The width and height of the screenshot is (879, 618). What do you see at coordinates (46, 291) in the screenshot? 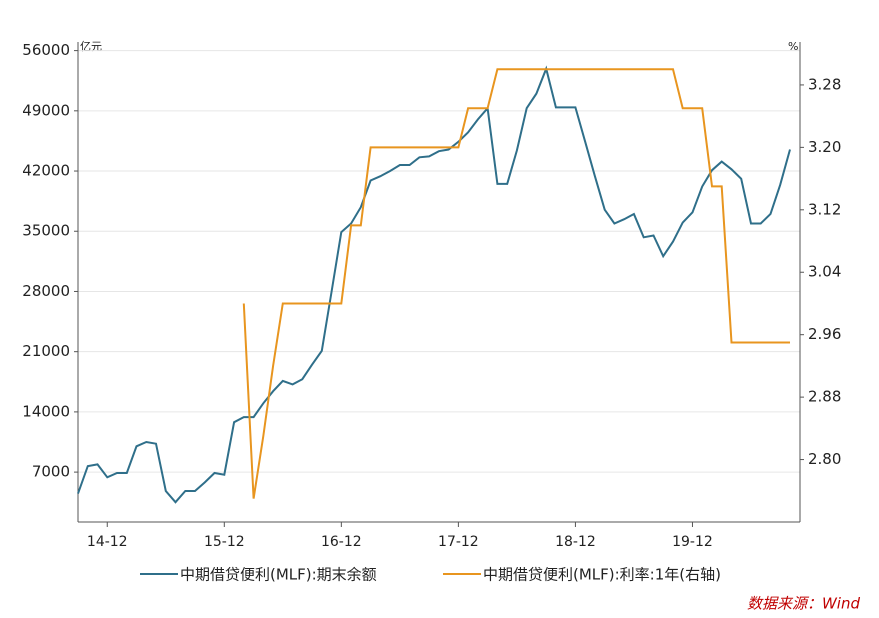
I see `y-tick-label: 28000` at bounding box center [46, 291].